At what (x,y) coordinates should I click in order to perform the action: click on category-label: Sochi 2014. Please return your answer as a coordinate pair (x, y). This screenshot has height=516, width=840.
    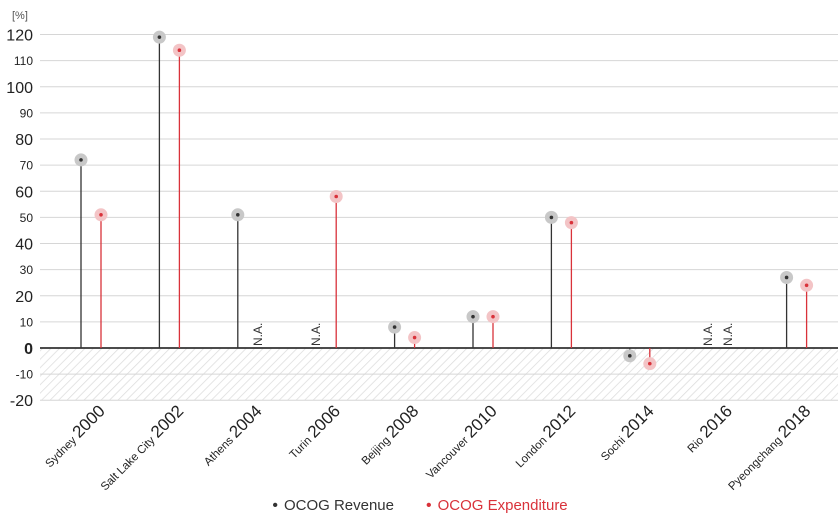
    Looking at the image, I should click on (626, 432).